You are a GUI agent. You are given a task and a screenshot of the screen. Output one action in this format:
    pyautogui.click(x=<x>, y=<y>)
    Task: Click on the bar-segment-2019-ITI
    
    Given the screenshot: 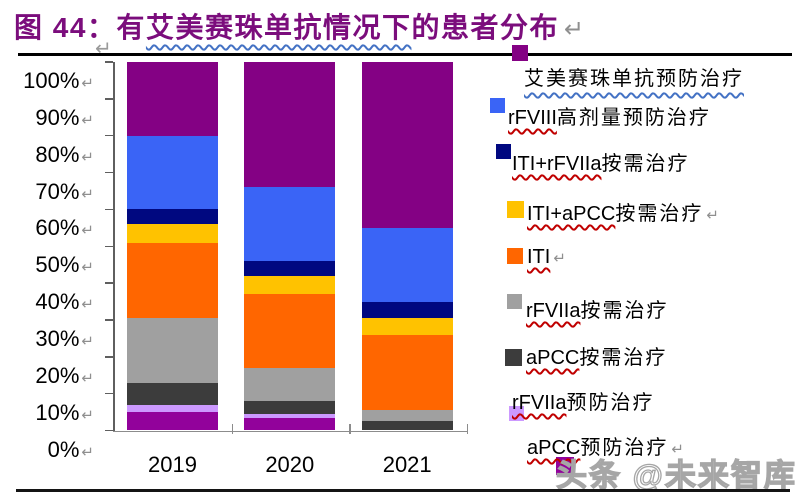 What is the action you would take?
    pyautogui.click(x=172, y=280)
    